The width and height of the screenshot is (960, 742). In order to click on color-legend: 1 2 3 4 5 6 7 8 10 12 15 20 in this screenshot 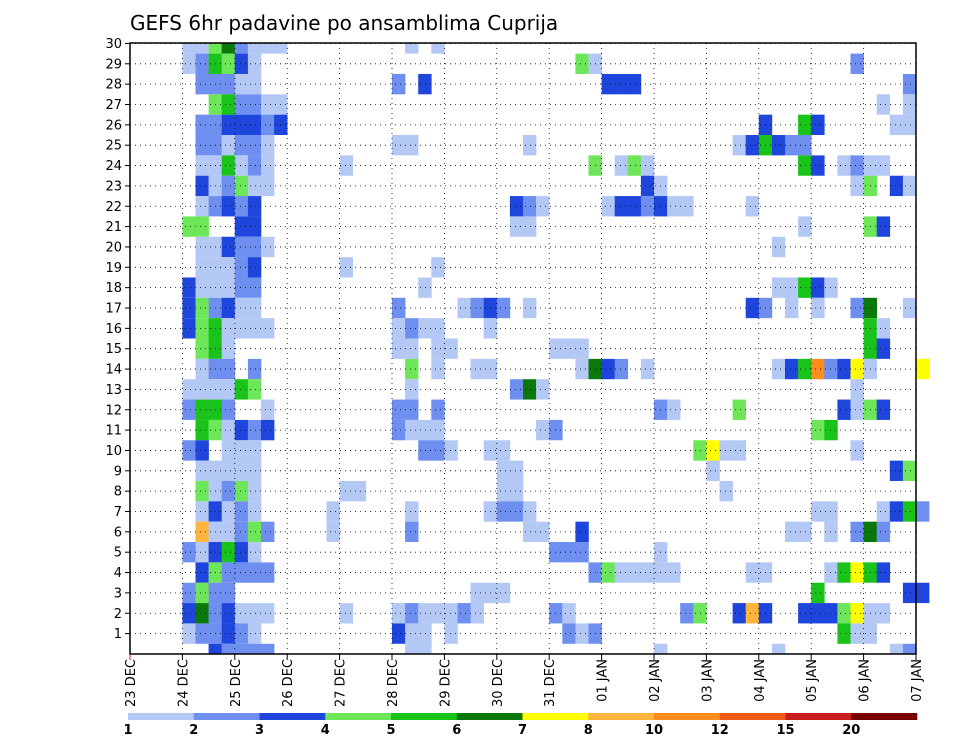, I will do `click(520, 725)`.